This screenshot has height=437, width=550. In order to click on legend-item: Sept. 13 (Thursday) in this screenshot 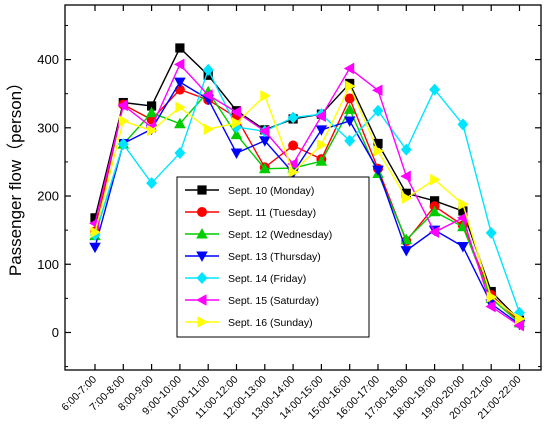, I will do `click(253, 257)`.